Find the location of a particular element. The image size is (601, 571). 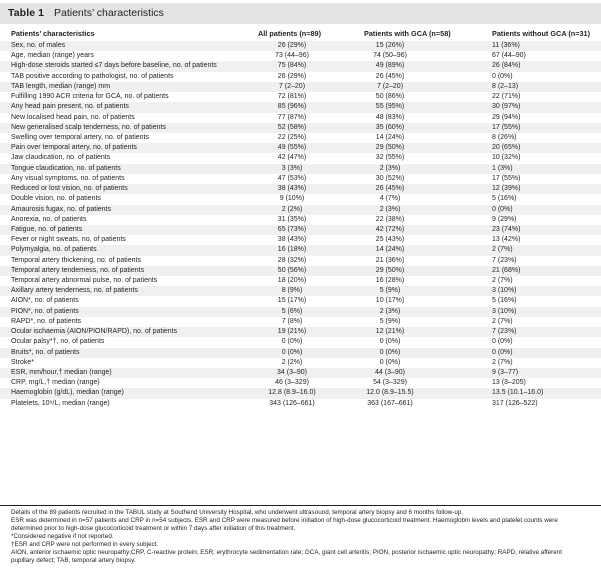

cell-all-patients: 16 (18%) is located at coordinates (292, 250).